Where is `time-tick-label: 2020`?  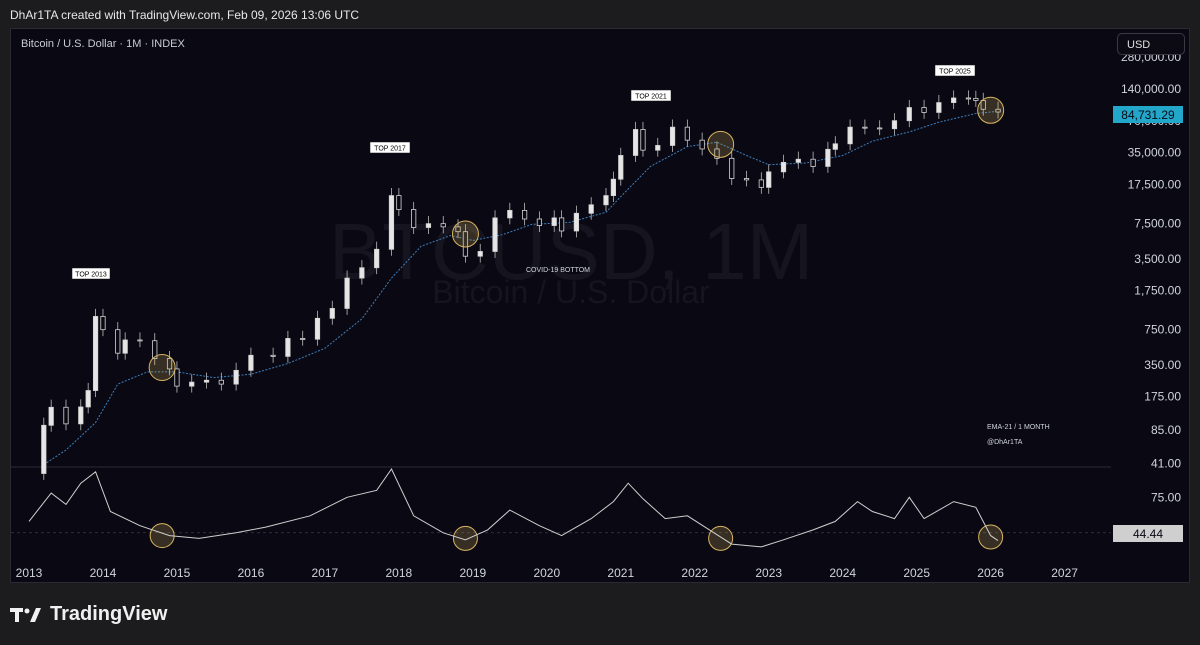 time-tick-label: 2020 is located at coordinates (546, 573).